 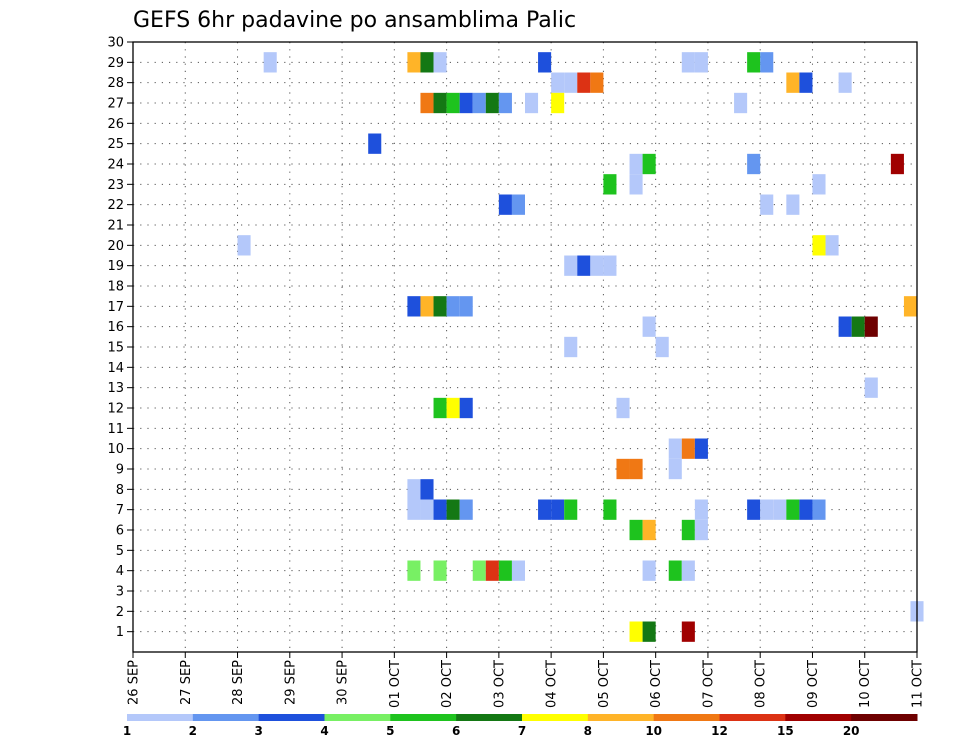 What do you see at coordinates (395, 684) in the screenshot?
I see `x-tick-label: 01 OCT` at bounding box center [395, 684].